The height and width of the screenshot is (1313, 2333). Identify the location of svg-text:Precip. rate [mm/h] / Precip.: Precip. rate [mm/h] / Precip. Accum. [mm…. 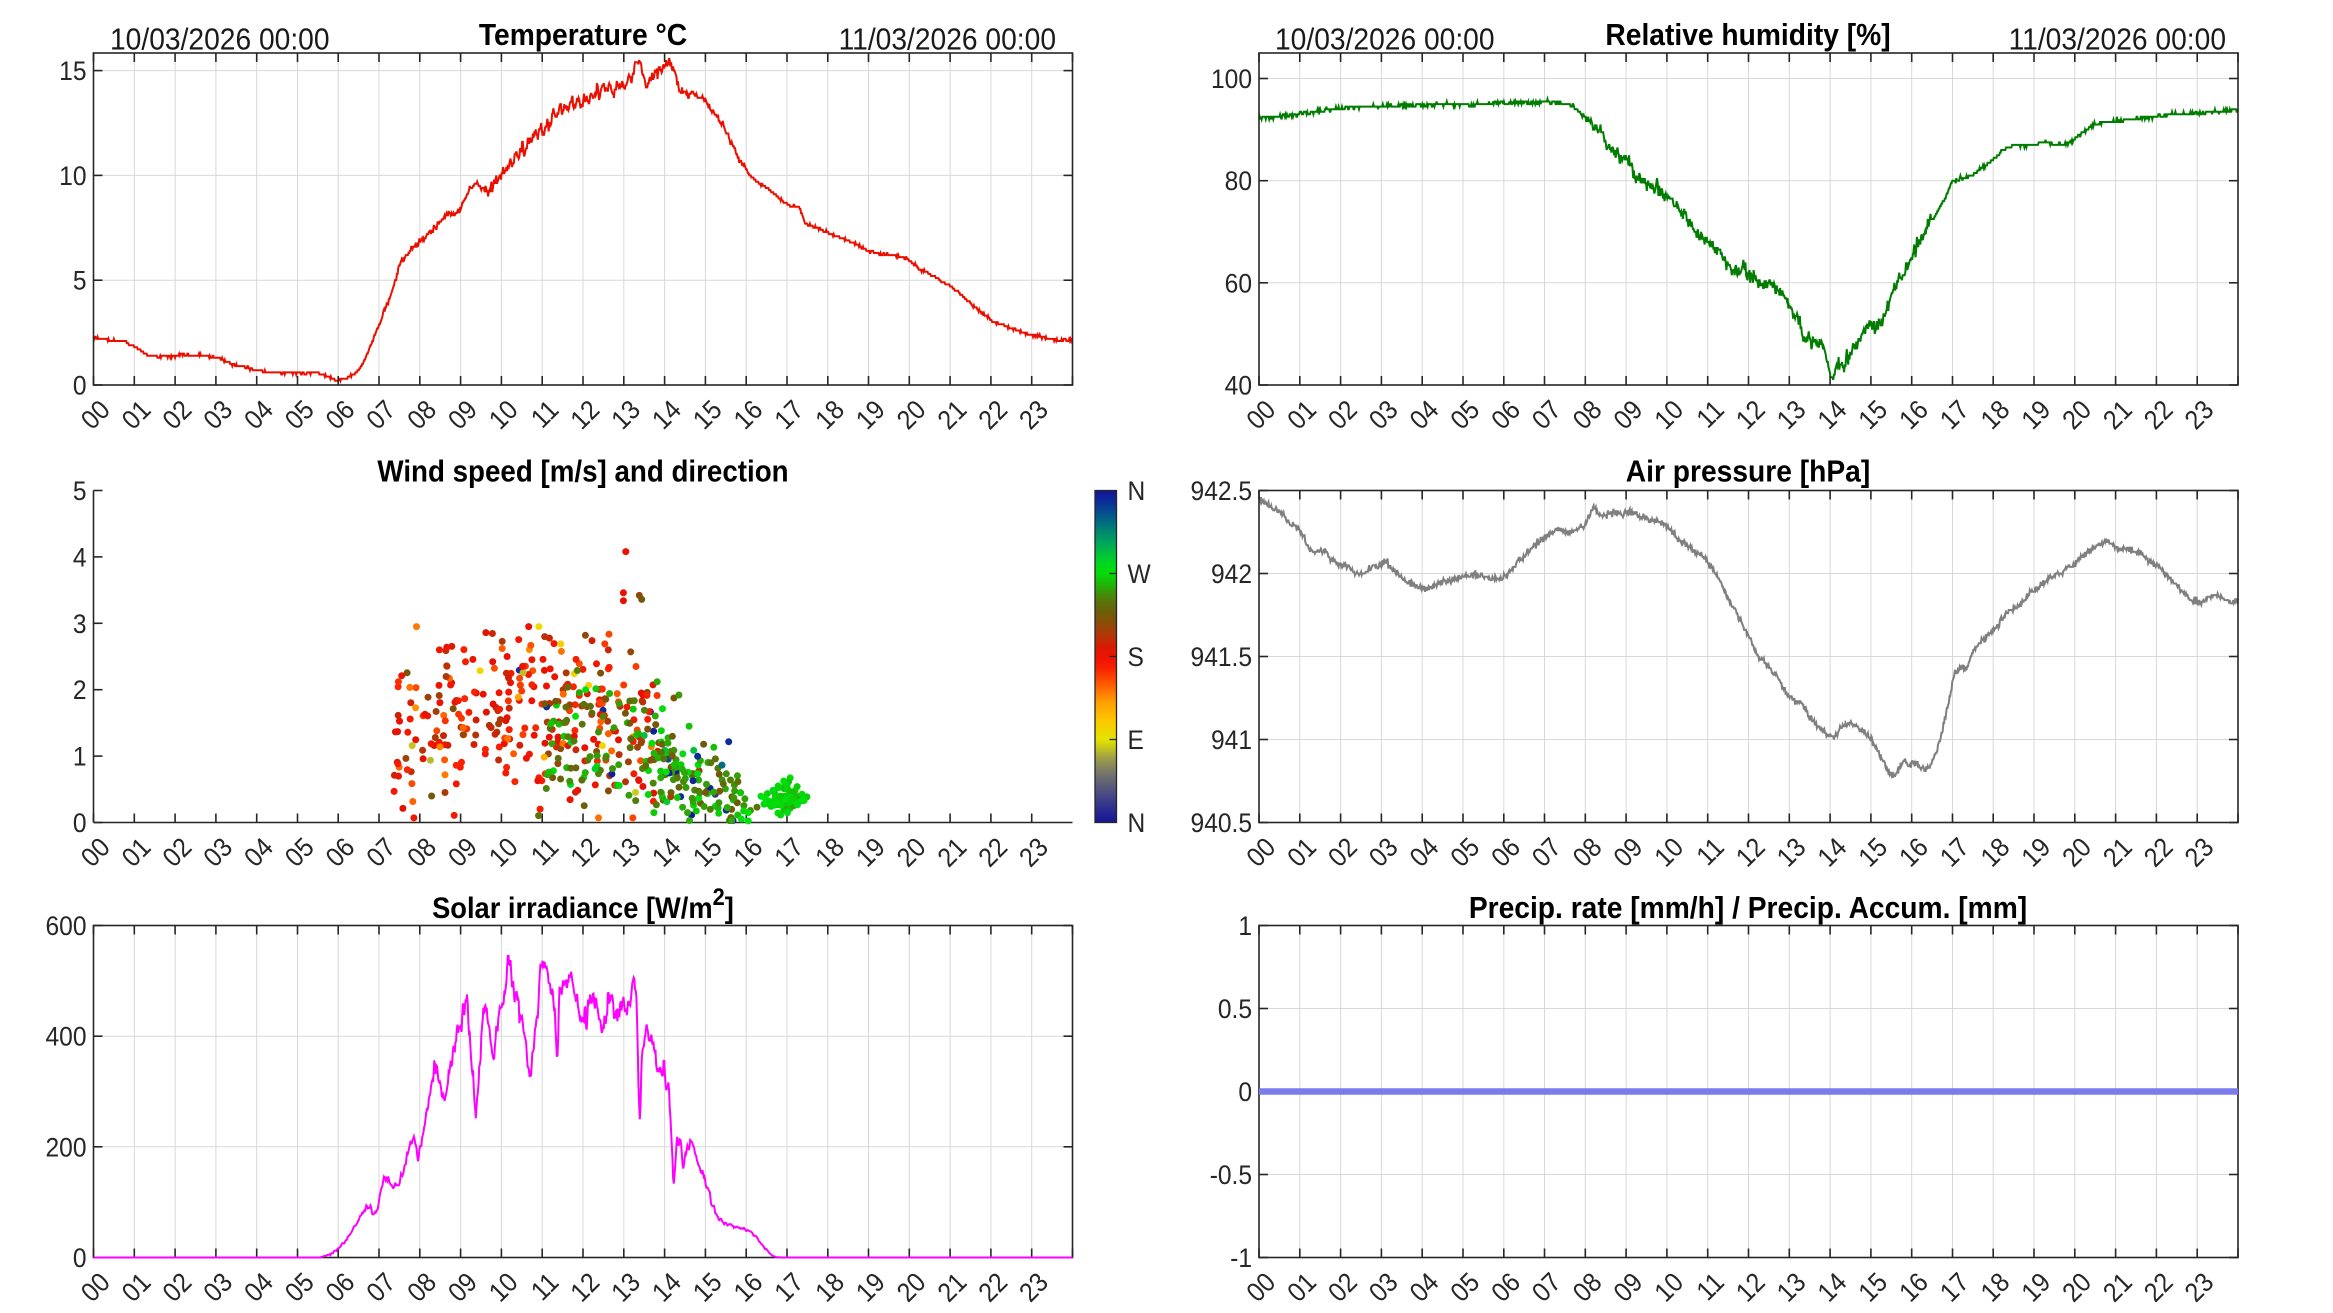
(1748, 908).